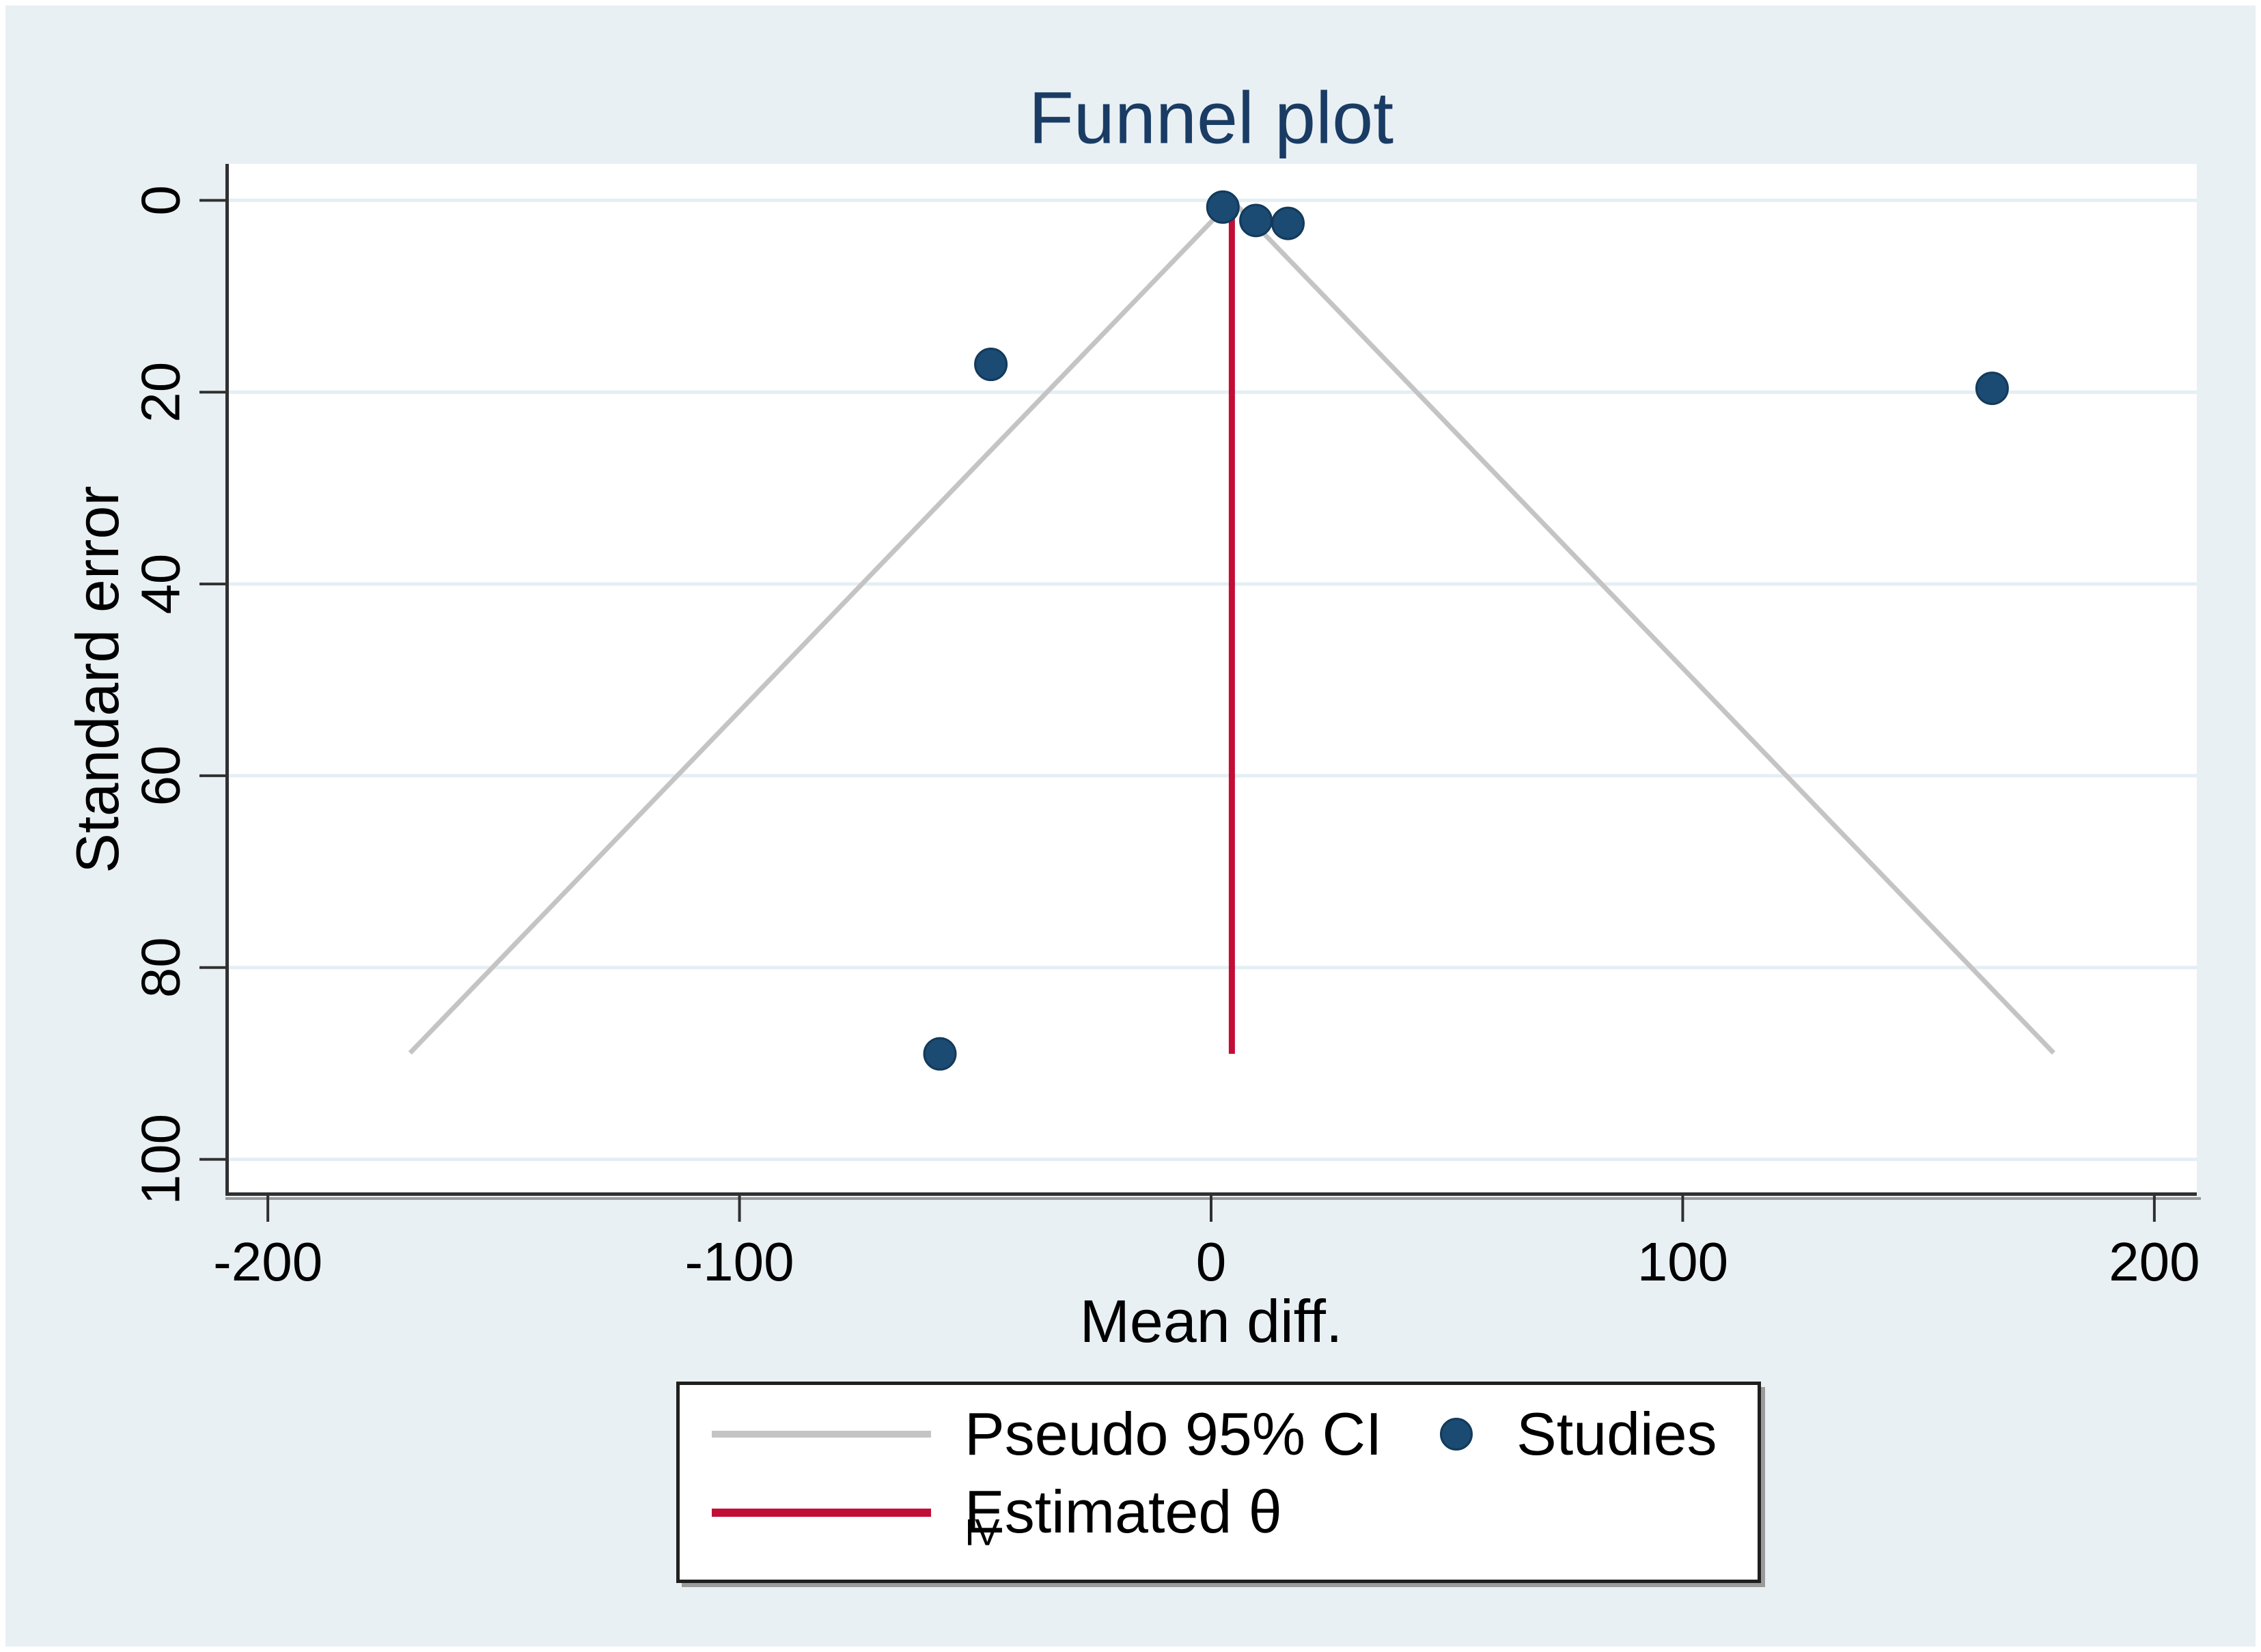 Image resolution: width=2261 pixels, height=1652 pixels. Describe the element at coordinates (160, 201) in the screenshot. I see `y-tick-label-0: 0` at that location.